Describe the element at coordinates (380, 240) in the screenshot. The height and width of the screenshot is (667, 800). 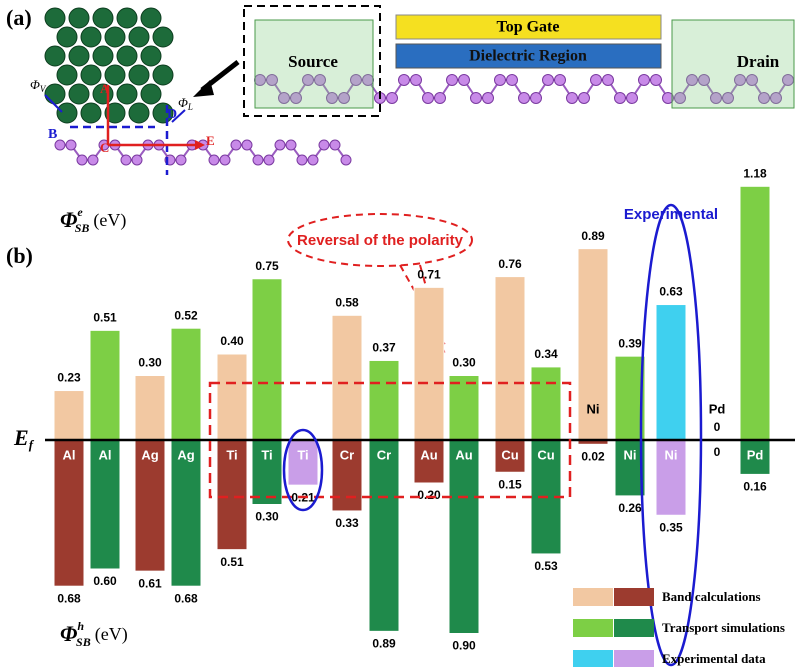
I see `annotation: Reversal of the polarity` at that location.